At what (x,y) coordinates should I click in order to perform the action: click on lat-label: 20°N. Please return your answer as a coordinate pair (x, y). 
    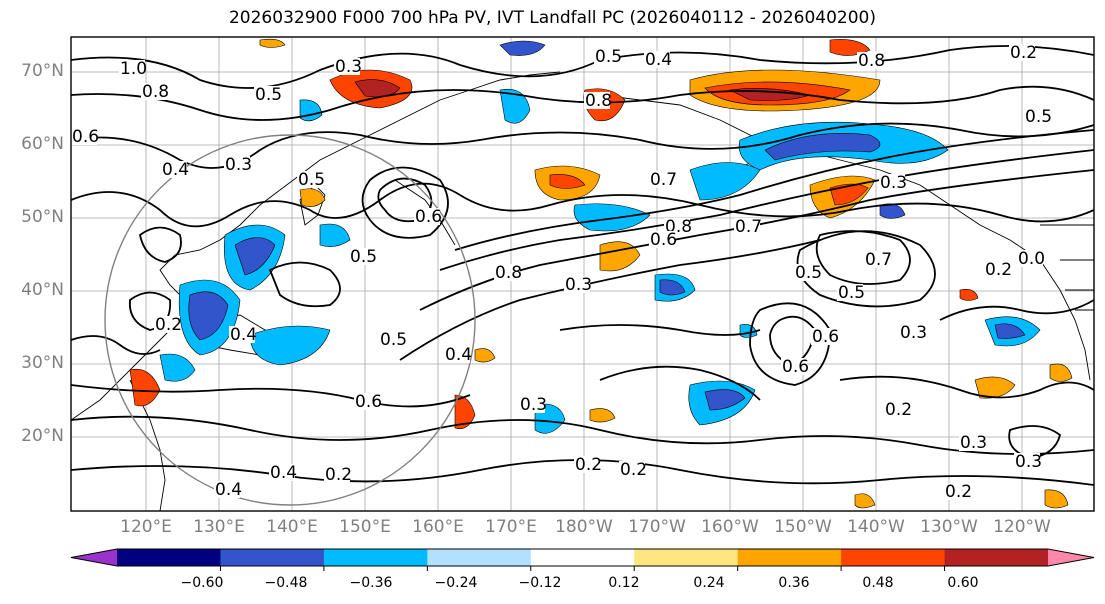
    Looking at the image, I should click on (42, 436).